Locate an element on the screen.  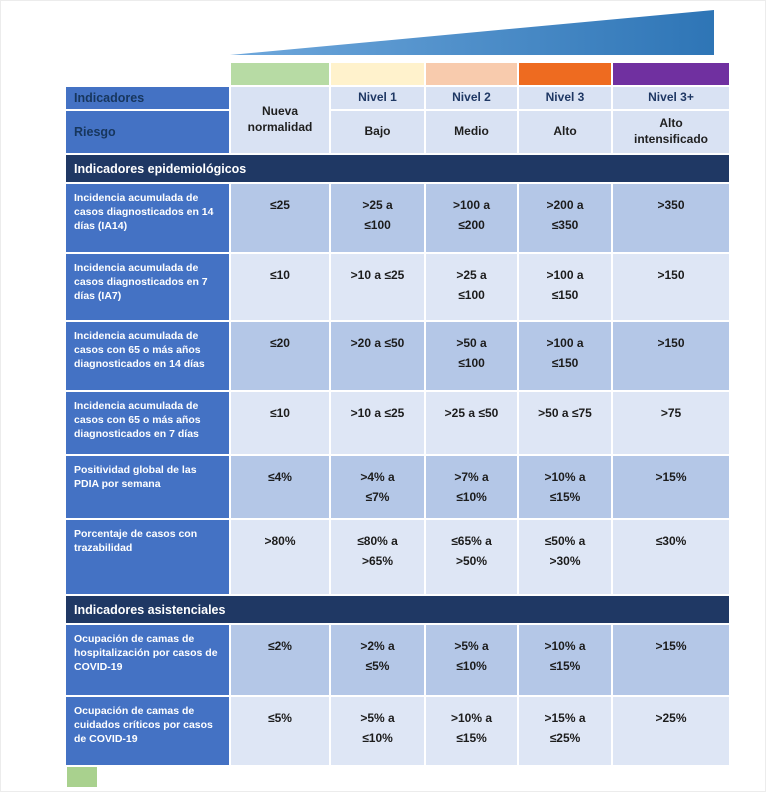
nivel-3-header: Nivel 3 is located at coordinates (565, 98).